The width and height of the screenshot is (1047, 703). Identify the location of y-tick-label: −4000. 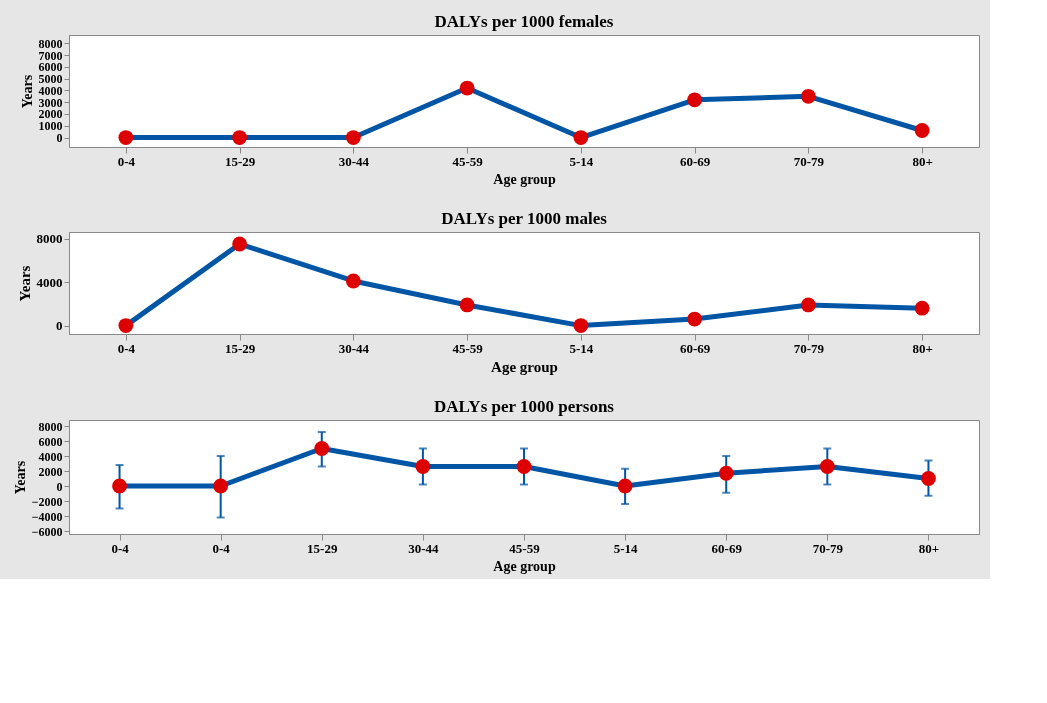
(47, 516).